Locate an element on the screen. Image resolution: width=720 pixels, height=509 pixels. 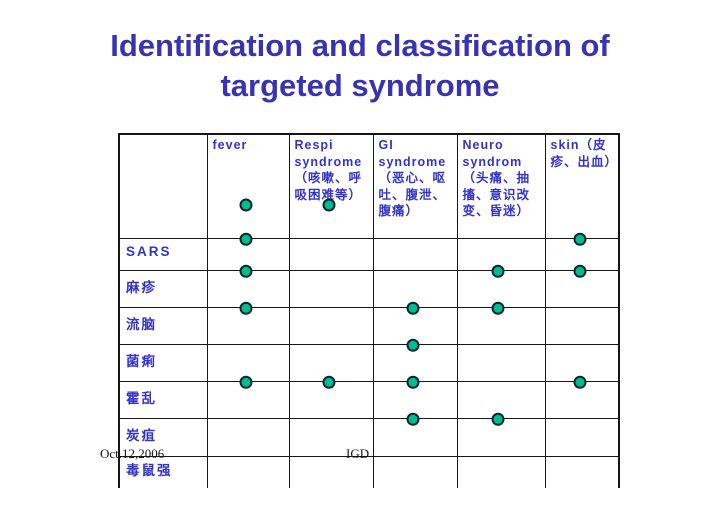
row-label: 炭疽 is located at coordinates (163, 437).